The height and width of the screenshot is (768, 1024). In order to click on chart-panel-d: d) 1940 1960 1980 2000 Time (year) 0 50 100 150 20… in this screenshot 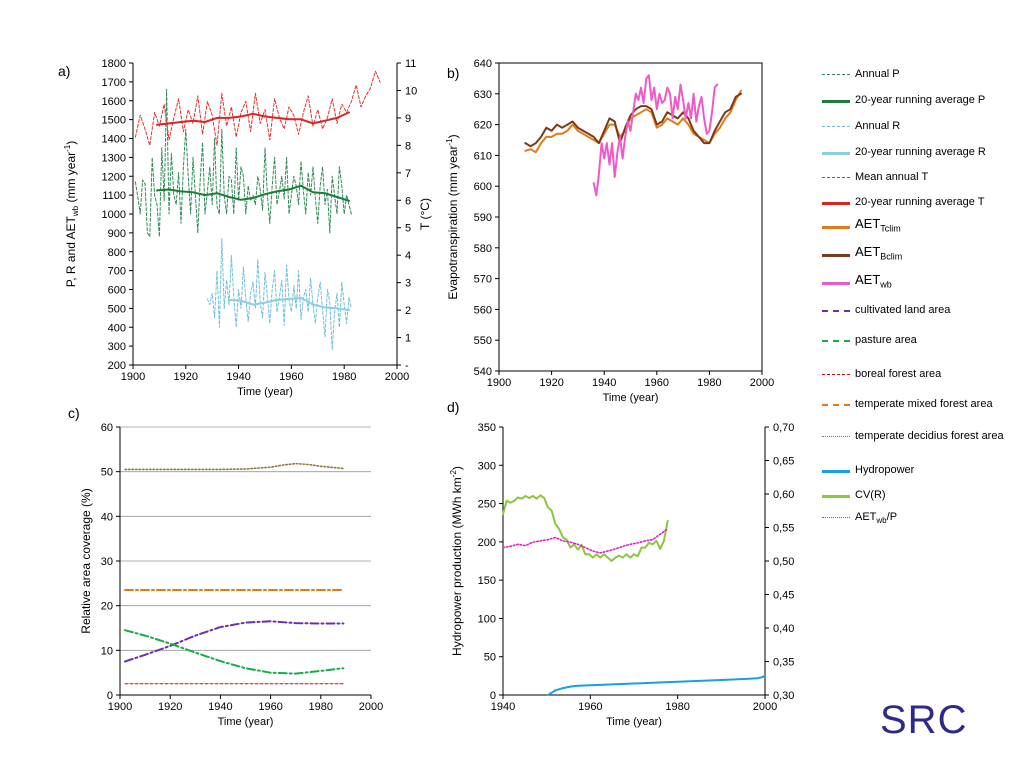, I will do `click(620, 563)`.